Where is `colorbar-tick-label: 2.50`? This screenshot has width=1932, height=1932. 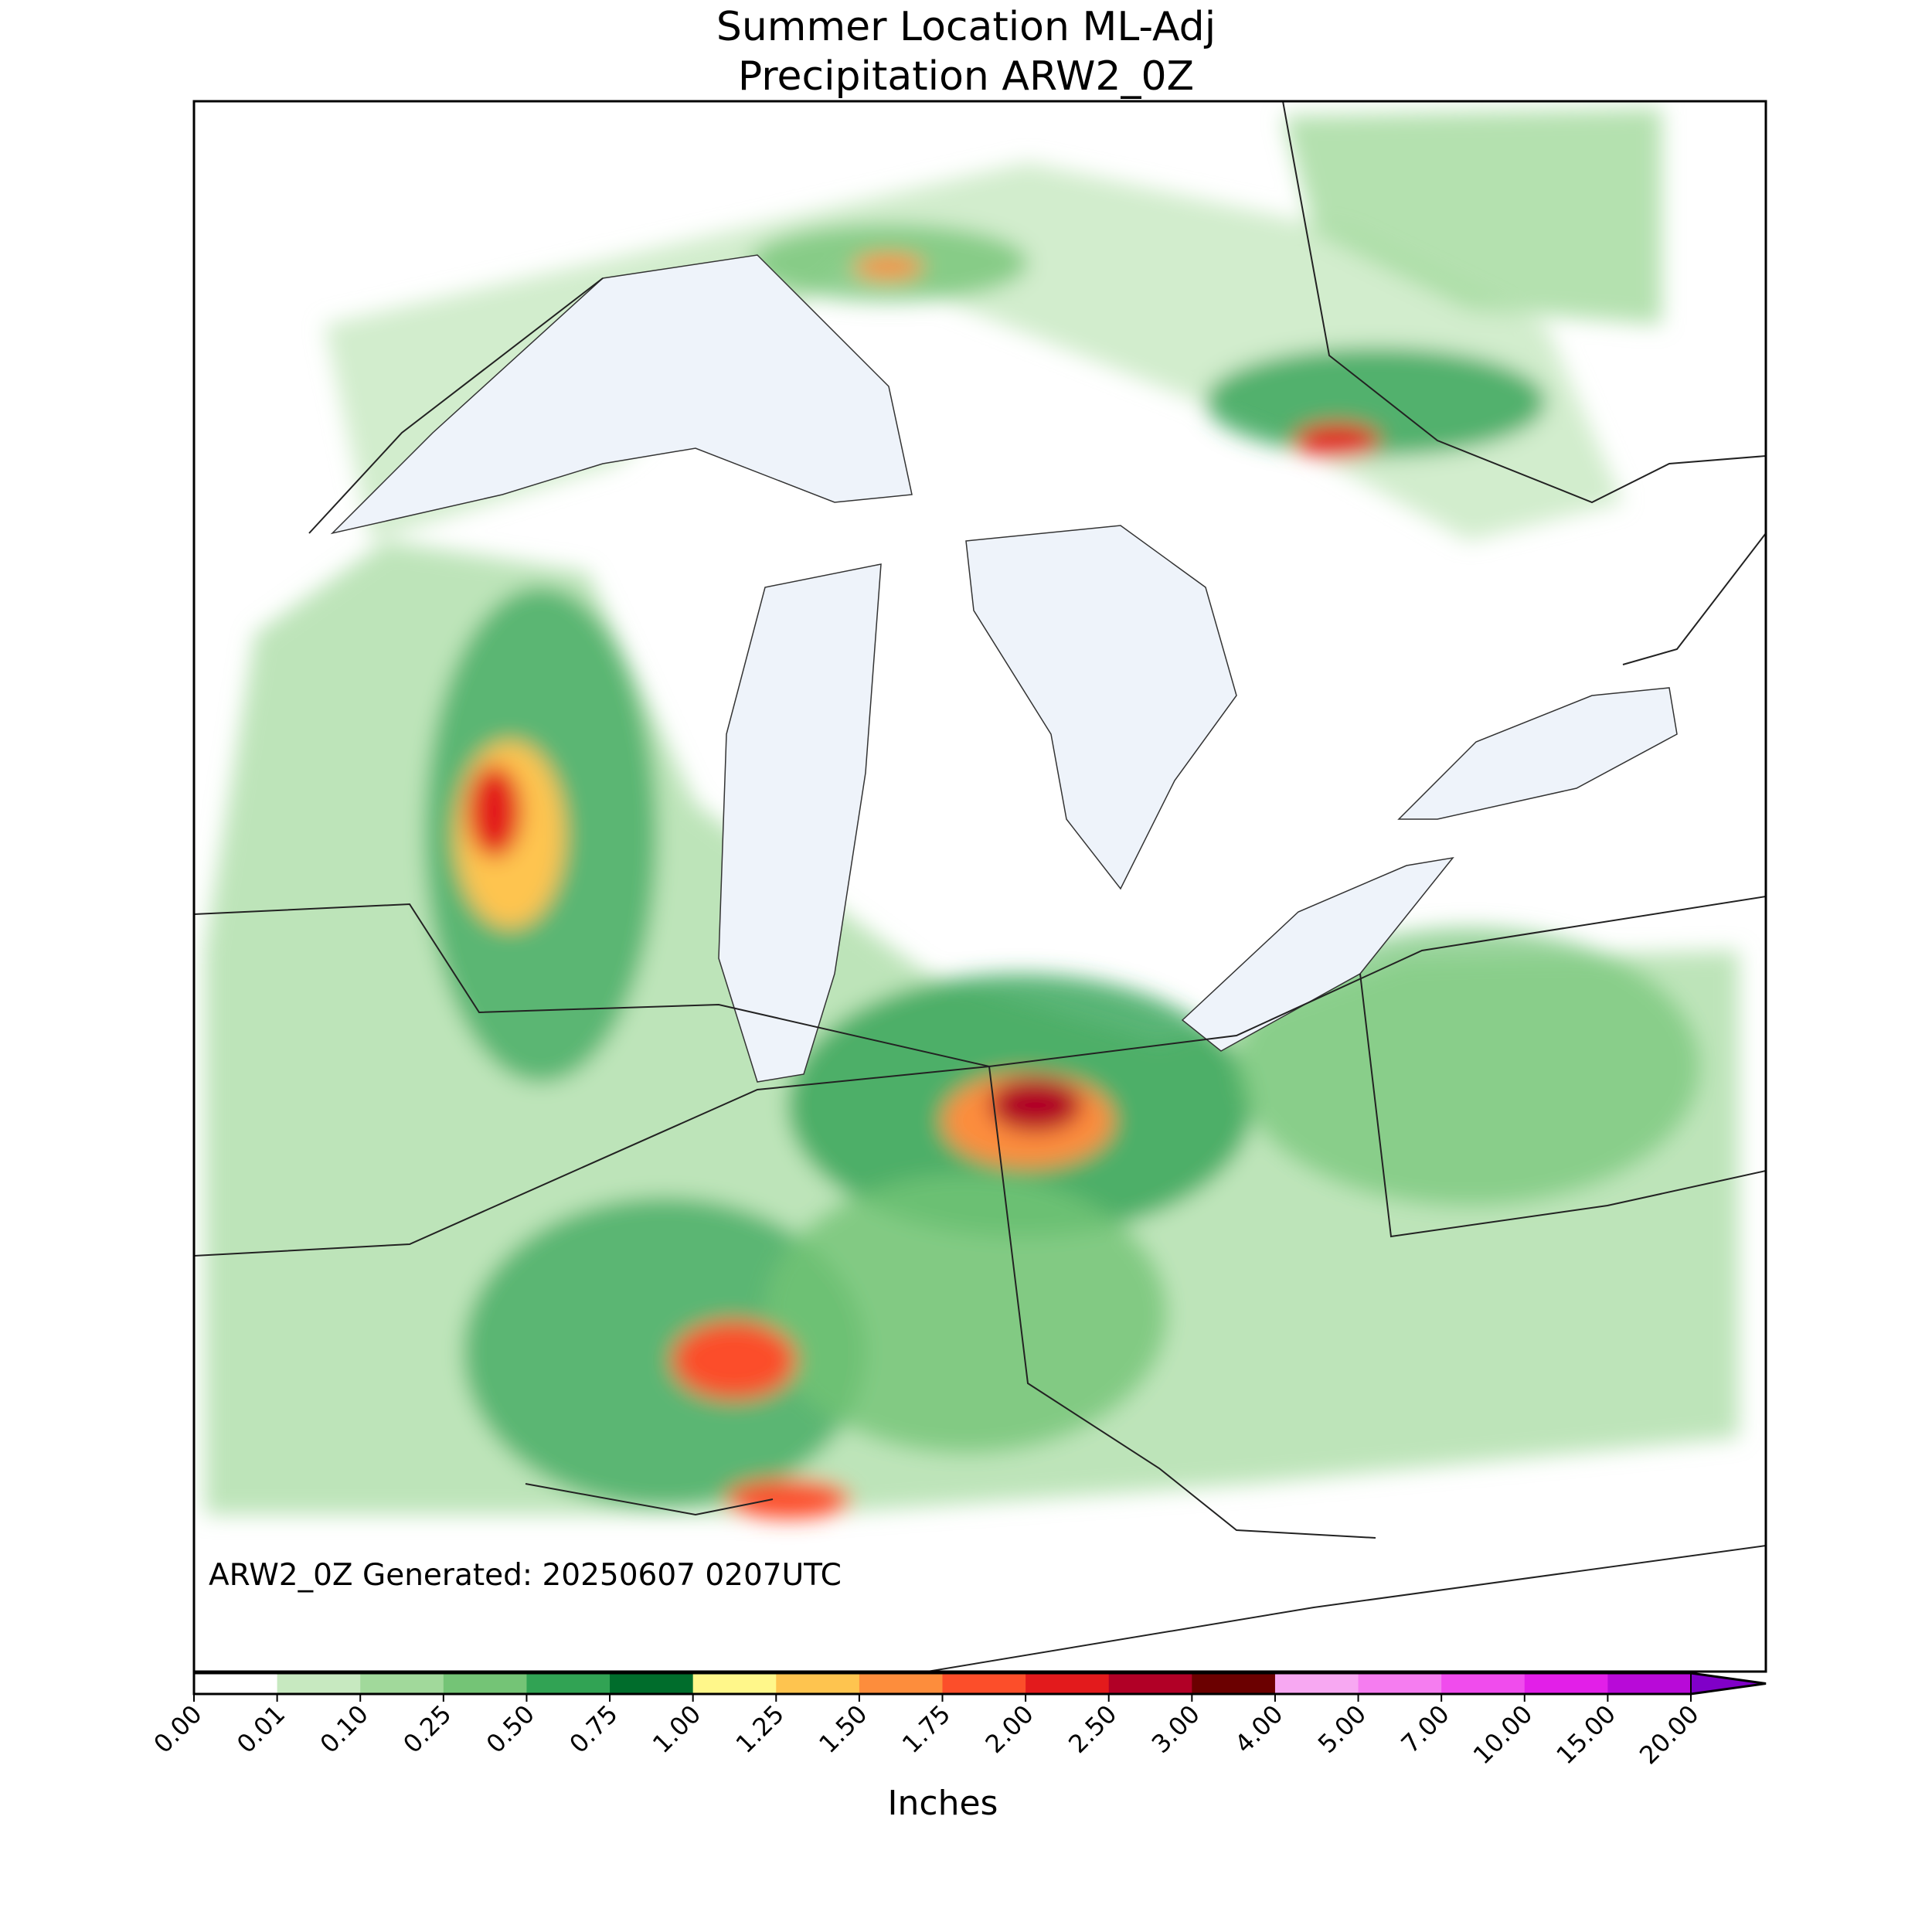
colorbar-tick-label: 2.50 is located at coordinates (1092, 1729).